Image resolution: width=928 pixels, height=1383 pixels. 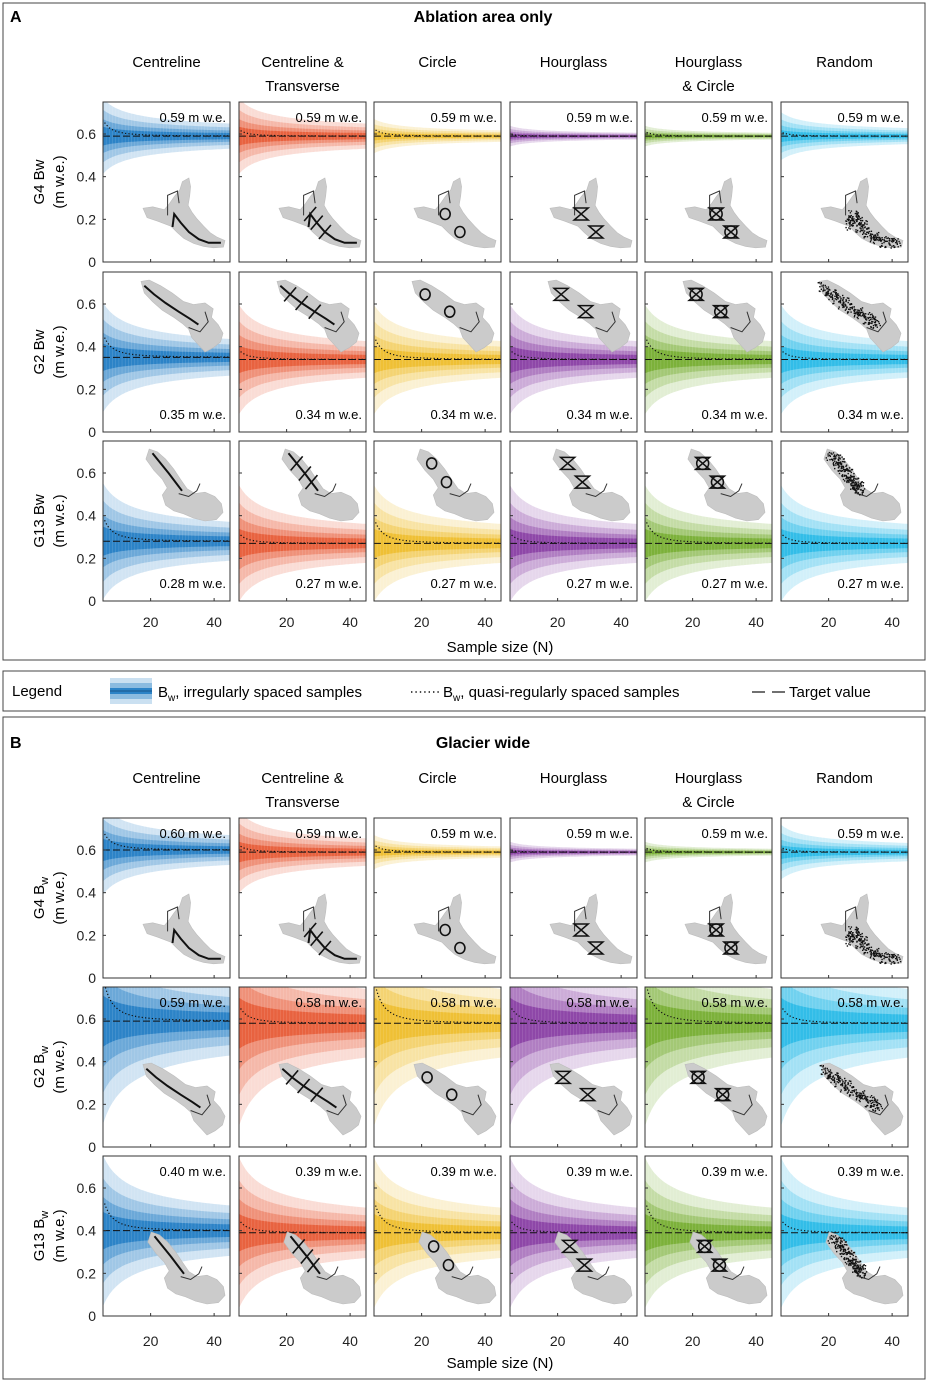 What do you see at coordinates (709, 62) in the screenshot?
I see `column-title: Hourglass` at bounding box center [709, 62].